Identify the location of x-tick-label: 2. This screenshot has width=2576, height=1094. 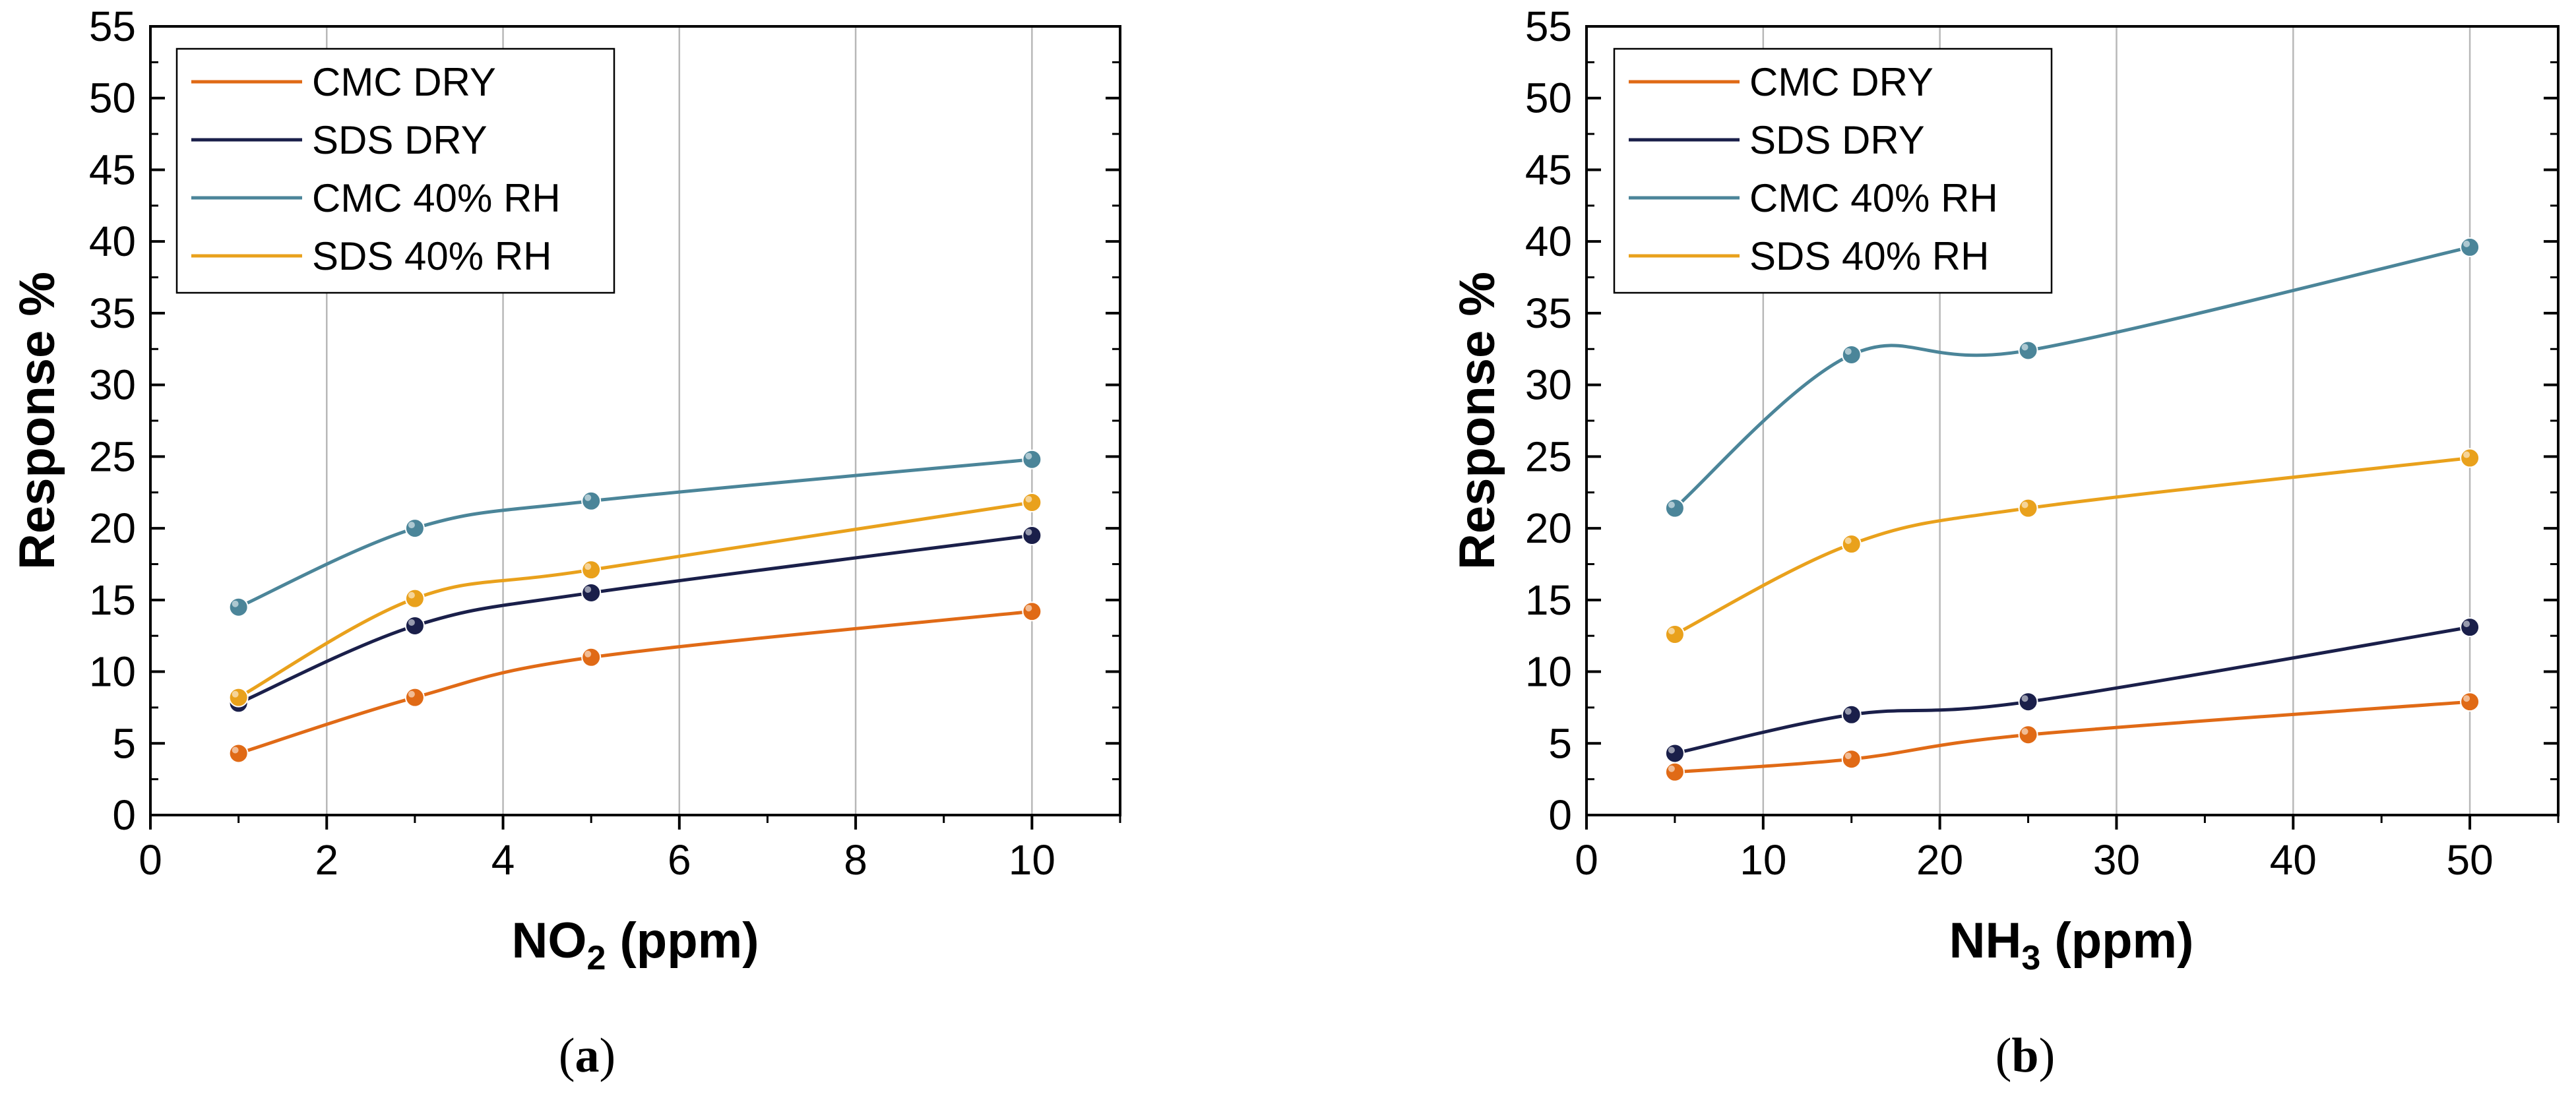
(326, 860).